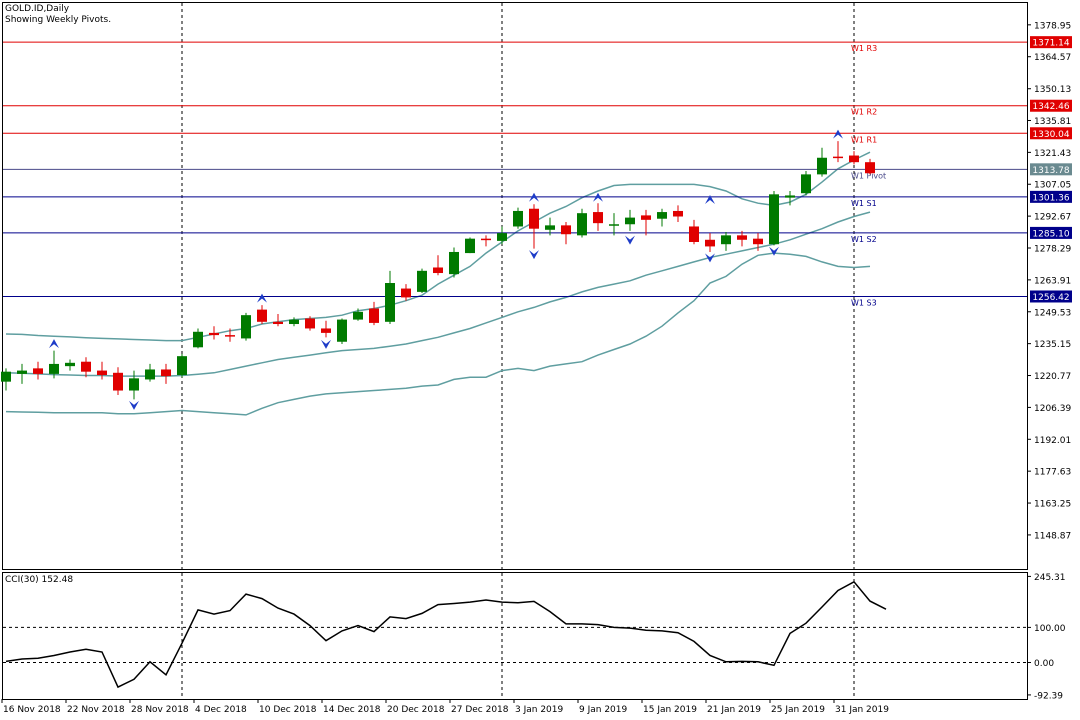  I want to click on price-tick-label: 1148.87, so click(1052, 536).